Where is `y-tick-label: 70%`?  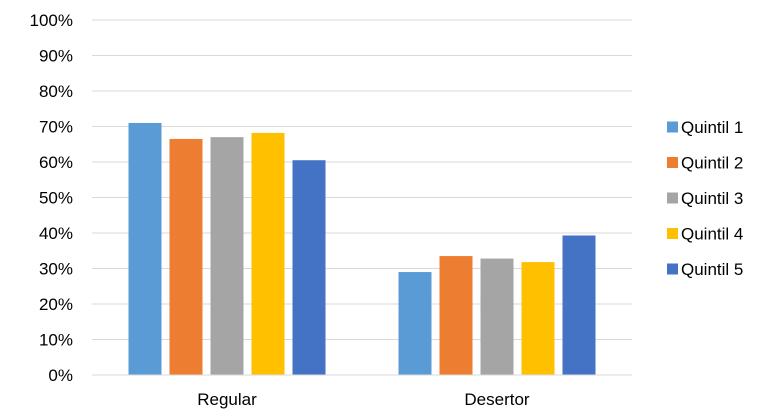
y-tick-label: 70% is located at coordinates (56, 127).